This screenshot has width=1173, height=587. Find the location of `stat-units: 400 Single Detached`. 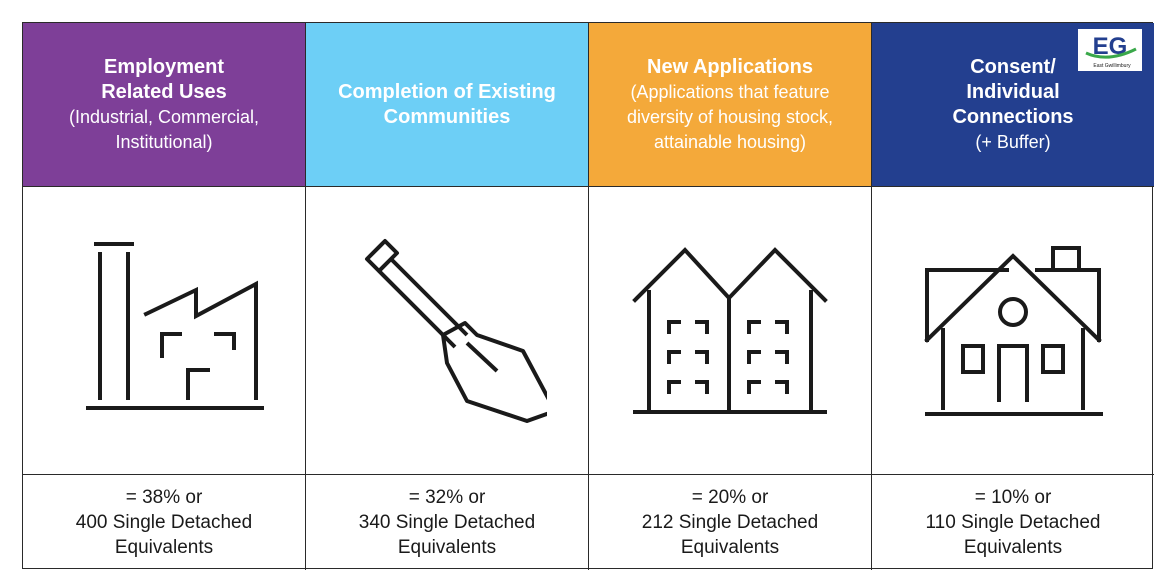

stat-units: 400 Single Detached is located at coordinates (164, 522).